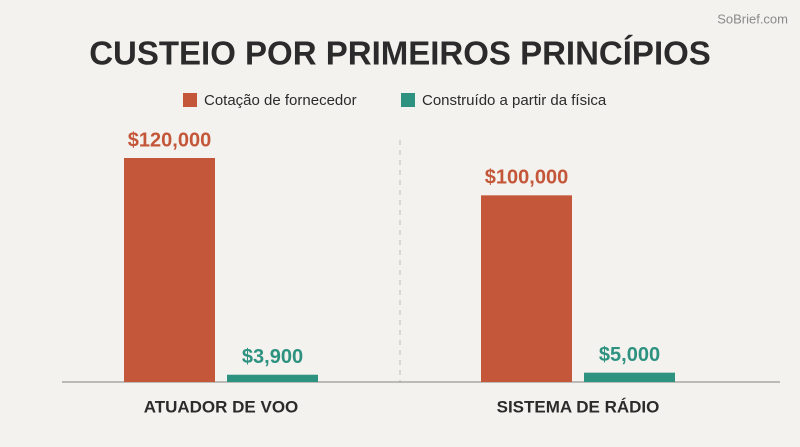 The height and width of the screenshot is (447, 800). Describe the element at coordinates (221, 406) in the screenshot. I see `x-tick-label: ATUADOR DE VOO` at that location.